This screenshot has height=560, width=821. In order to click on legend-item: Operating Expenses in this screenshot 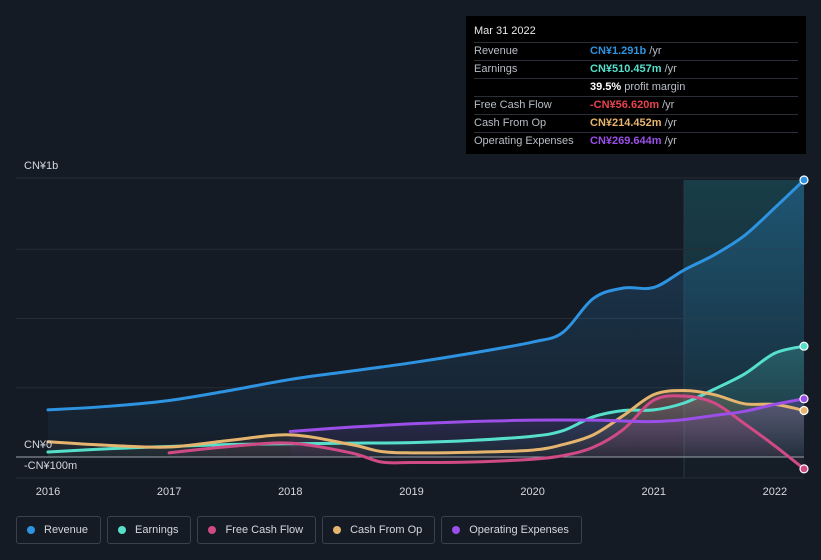, I will do `click(511, 530)`.